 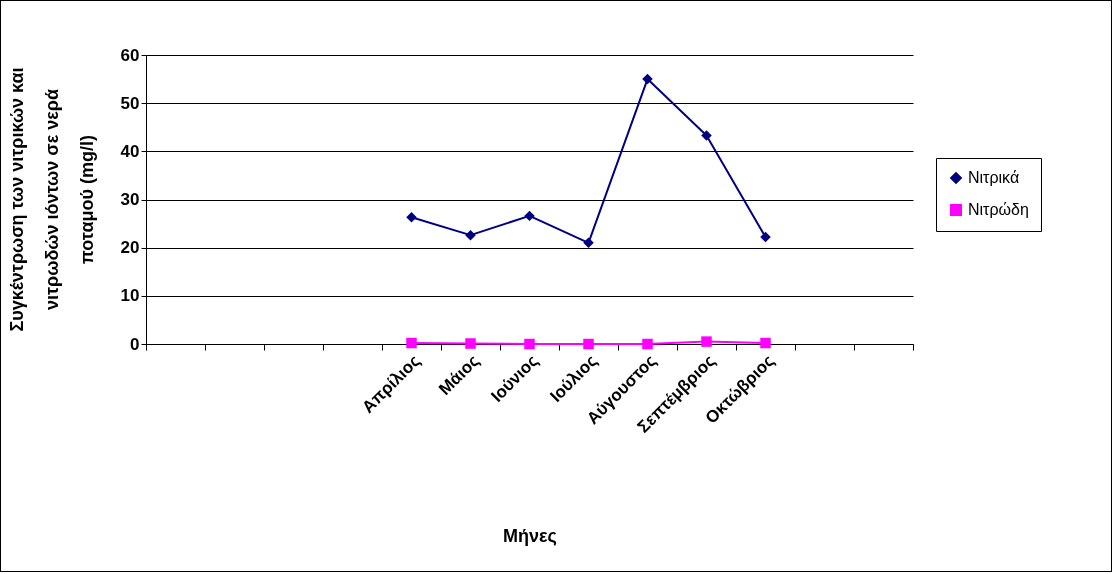 What do you see at coordinates (998, 209) in the screenshot?
I see `legend-label: Νιτρώδη` at bounding box center [998, 209].